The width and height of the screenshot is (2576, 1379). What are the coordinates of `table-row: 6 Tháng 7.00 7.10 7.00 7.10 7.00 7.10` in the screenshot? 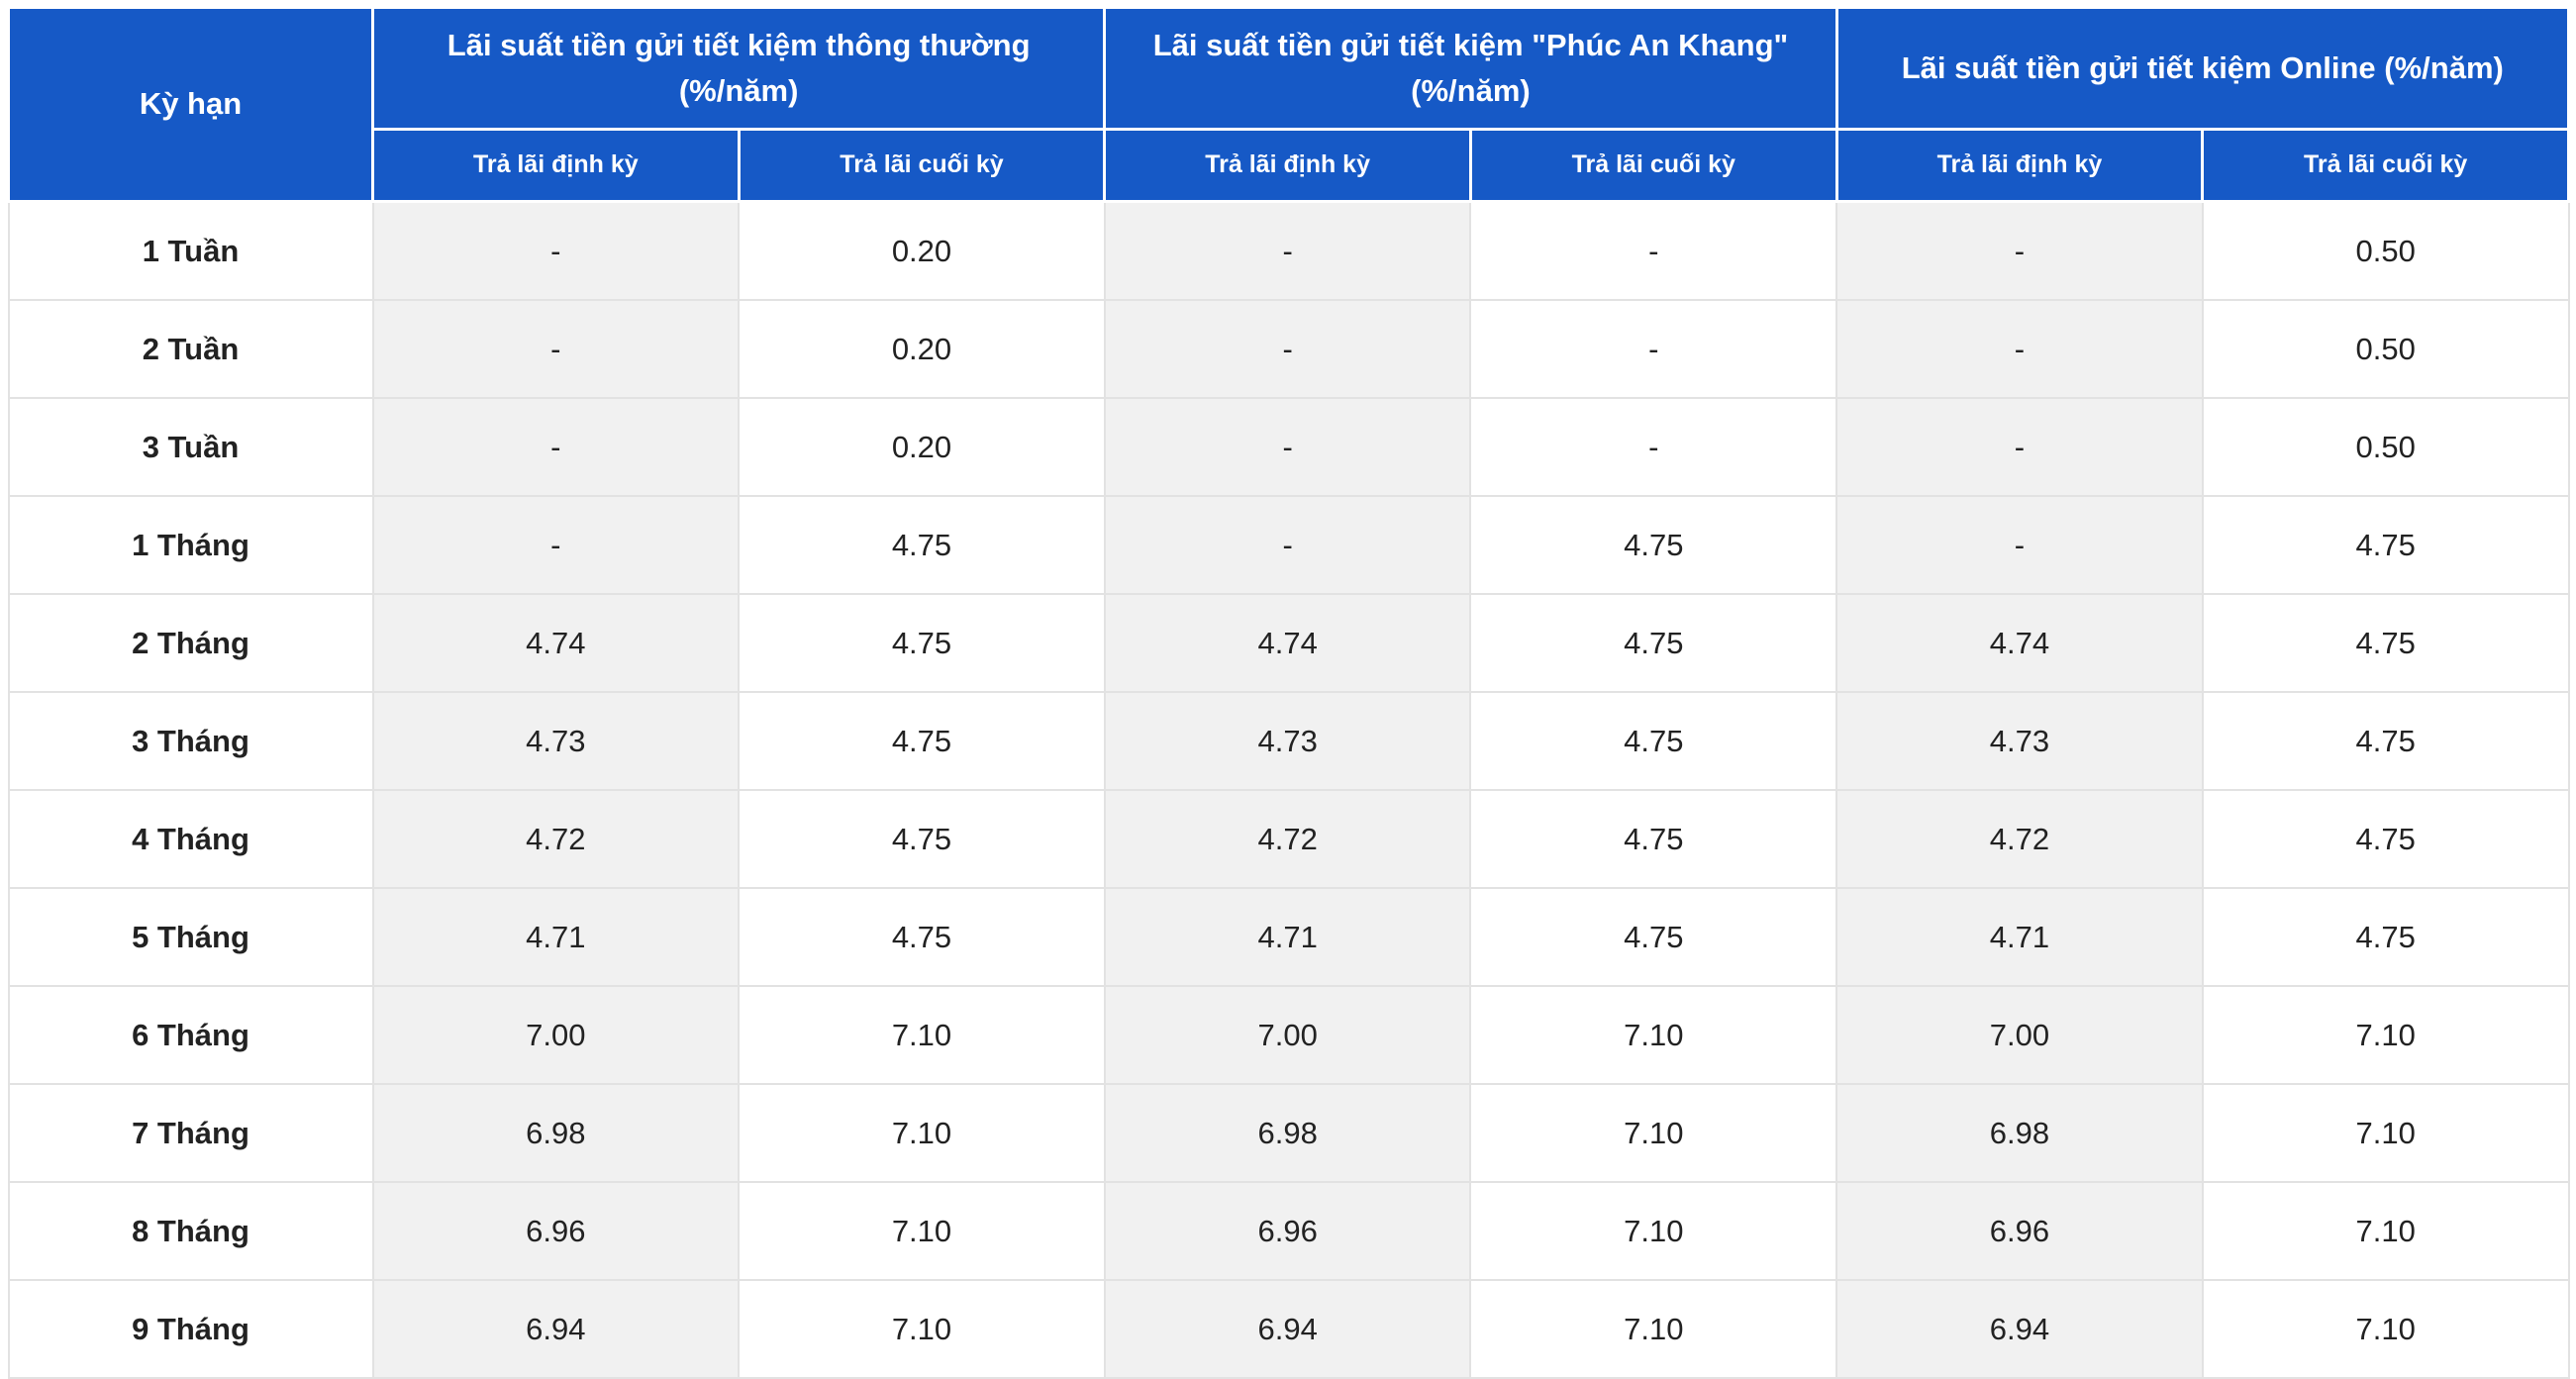 It's located at (1289, 1035).